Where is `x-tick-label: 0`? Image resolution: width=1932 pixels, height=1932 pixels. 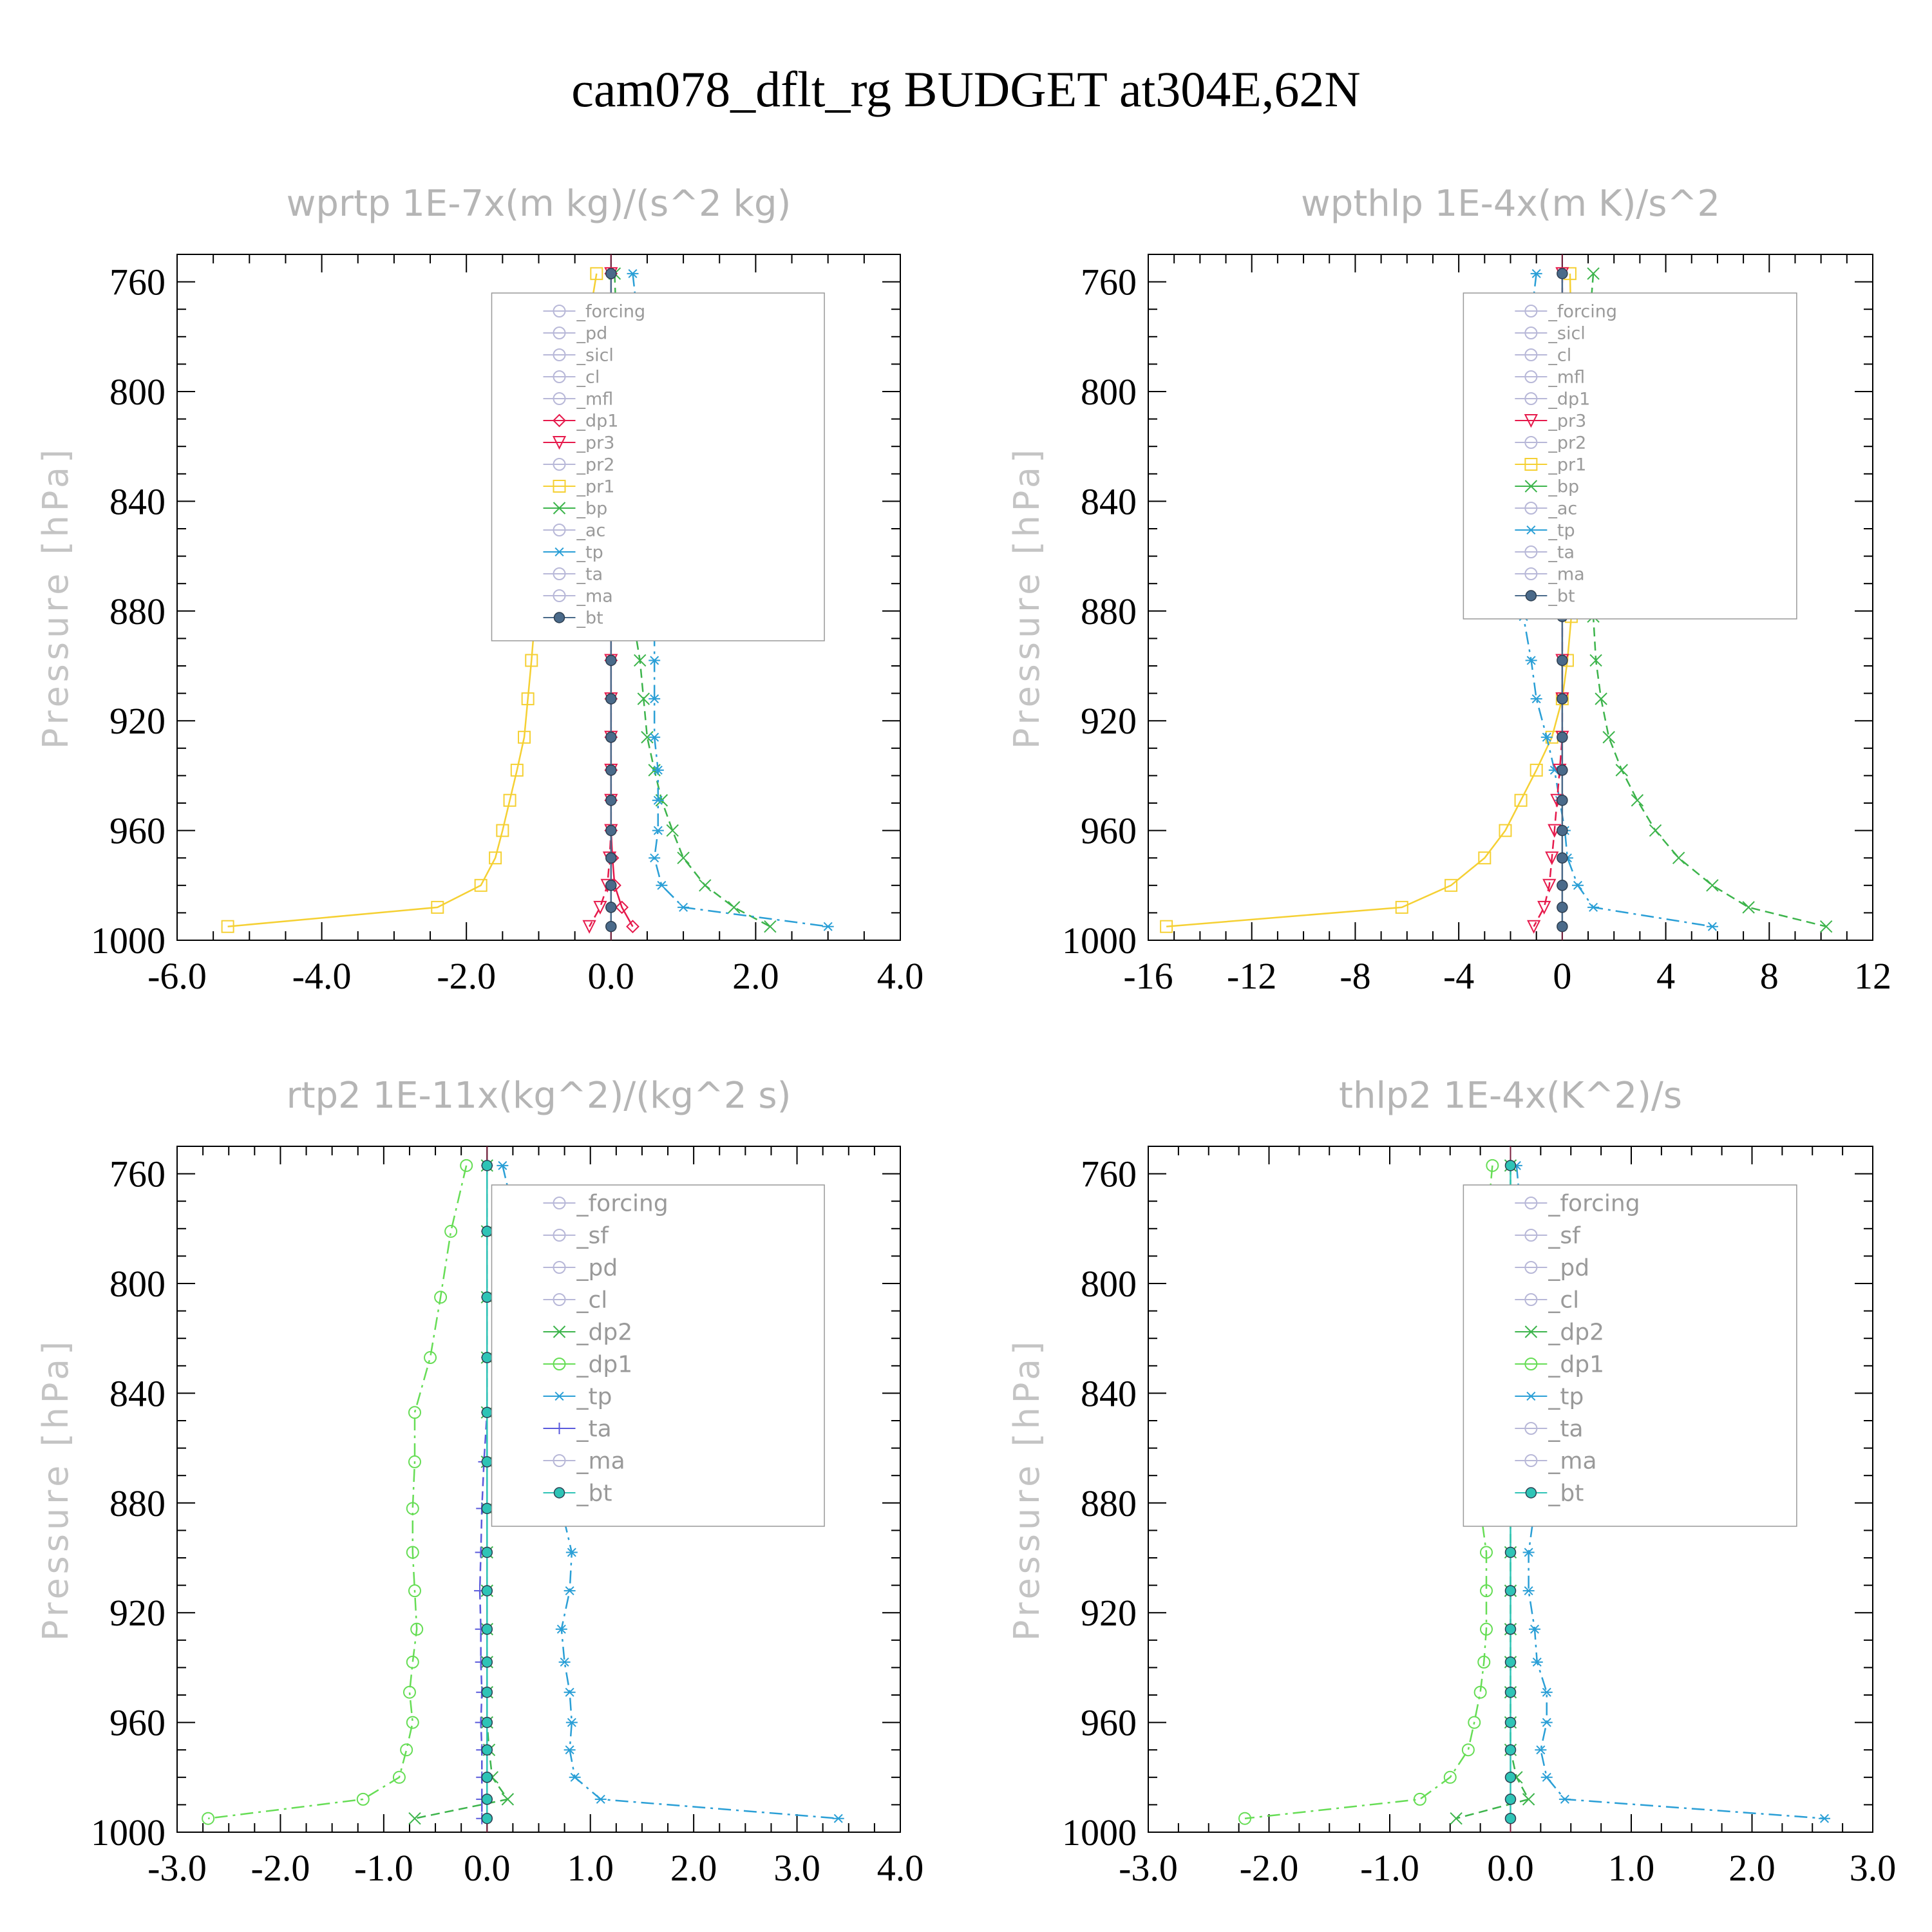 x-tick-label: 0 is located at coordinates (1562, 976).